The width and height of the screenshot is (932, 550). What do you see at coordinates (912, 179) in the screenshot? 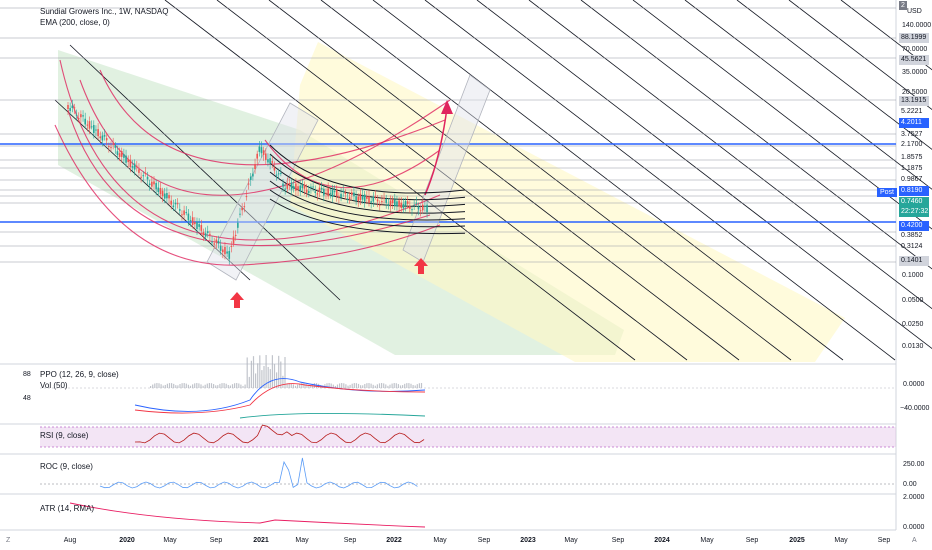
I see `level-price-box: 0.9867` at bounding box center [912, 179].